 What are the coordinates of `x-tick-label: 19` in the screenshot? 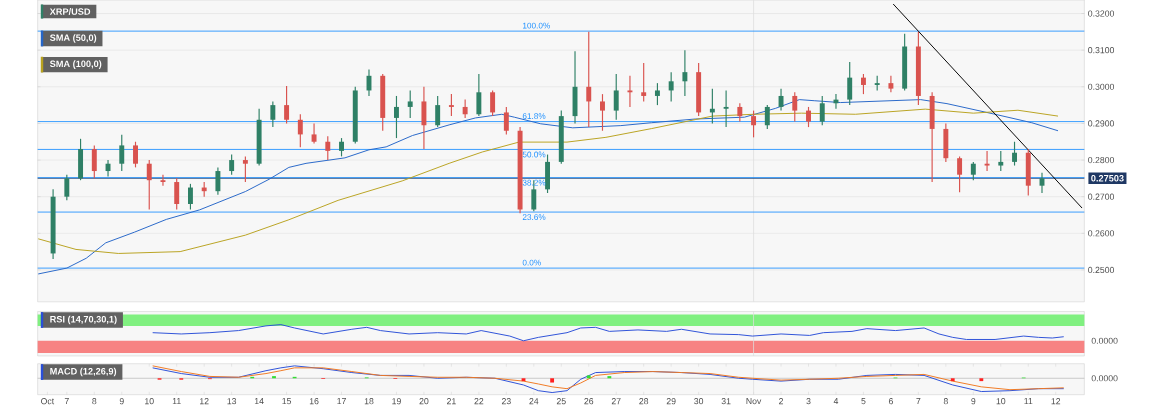 It's located at (396, 401).